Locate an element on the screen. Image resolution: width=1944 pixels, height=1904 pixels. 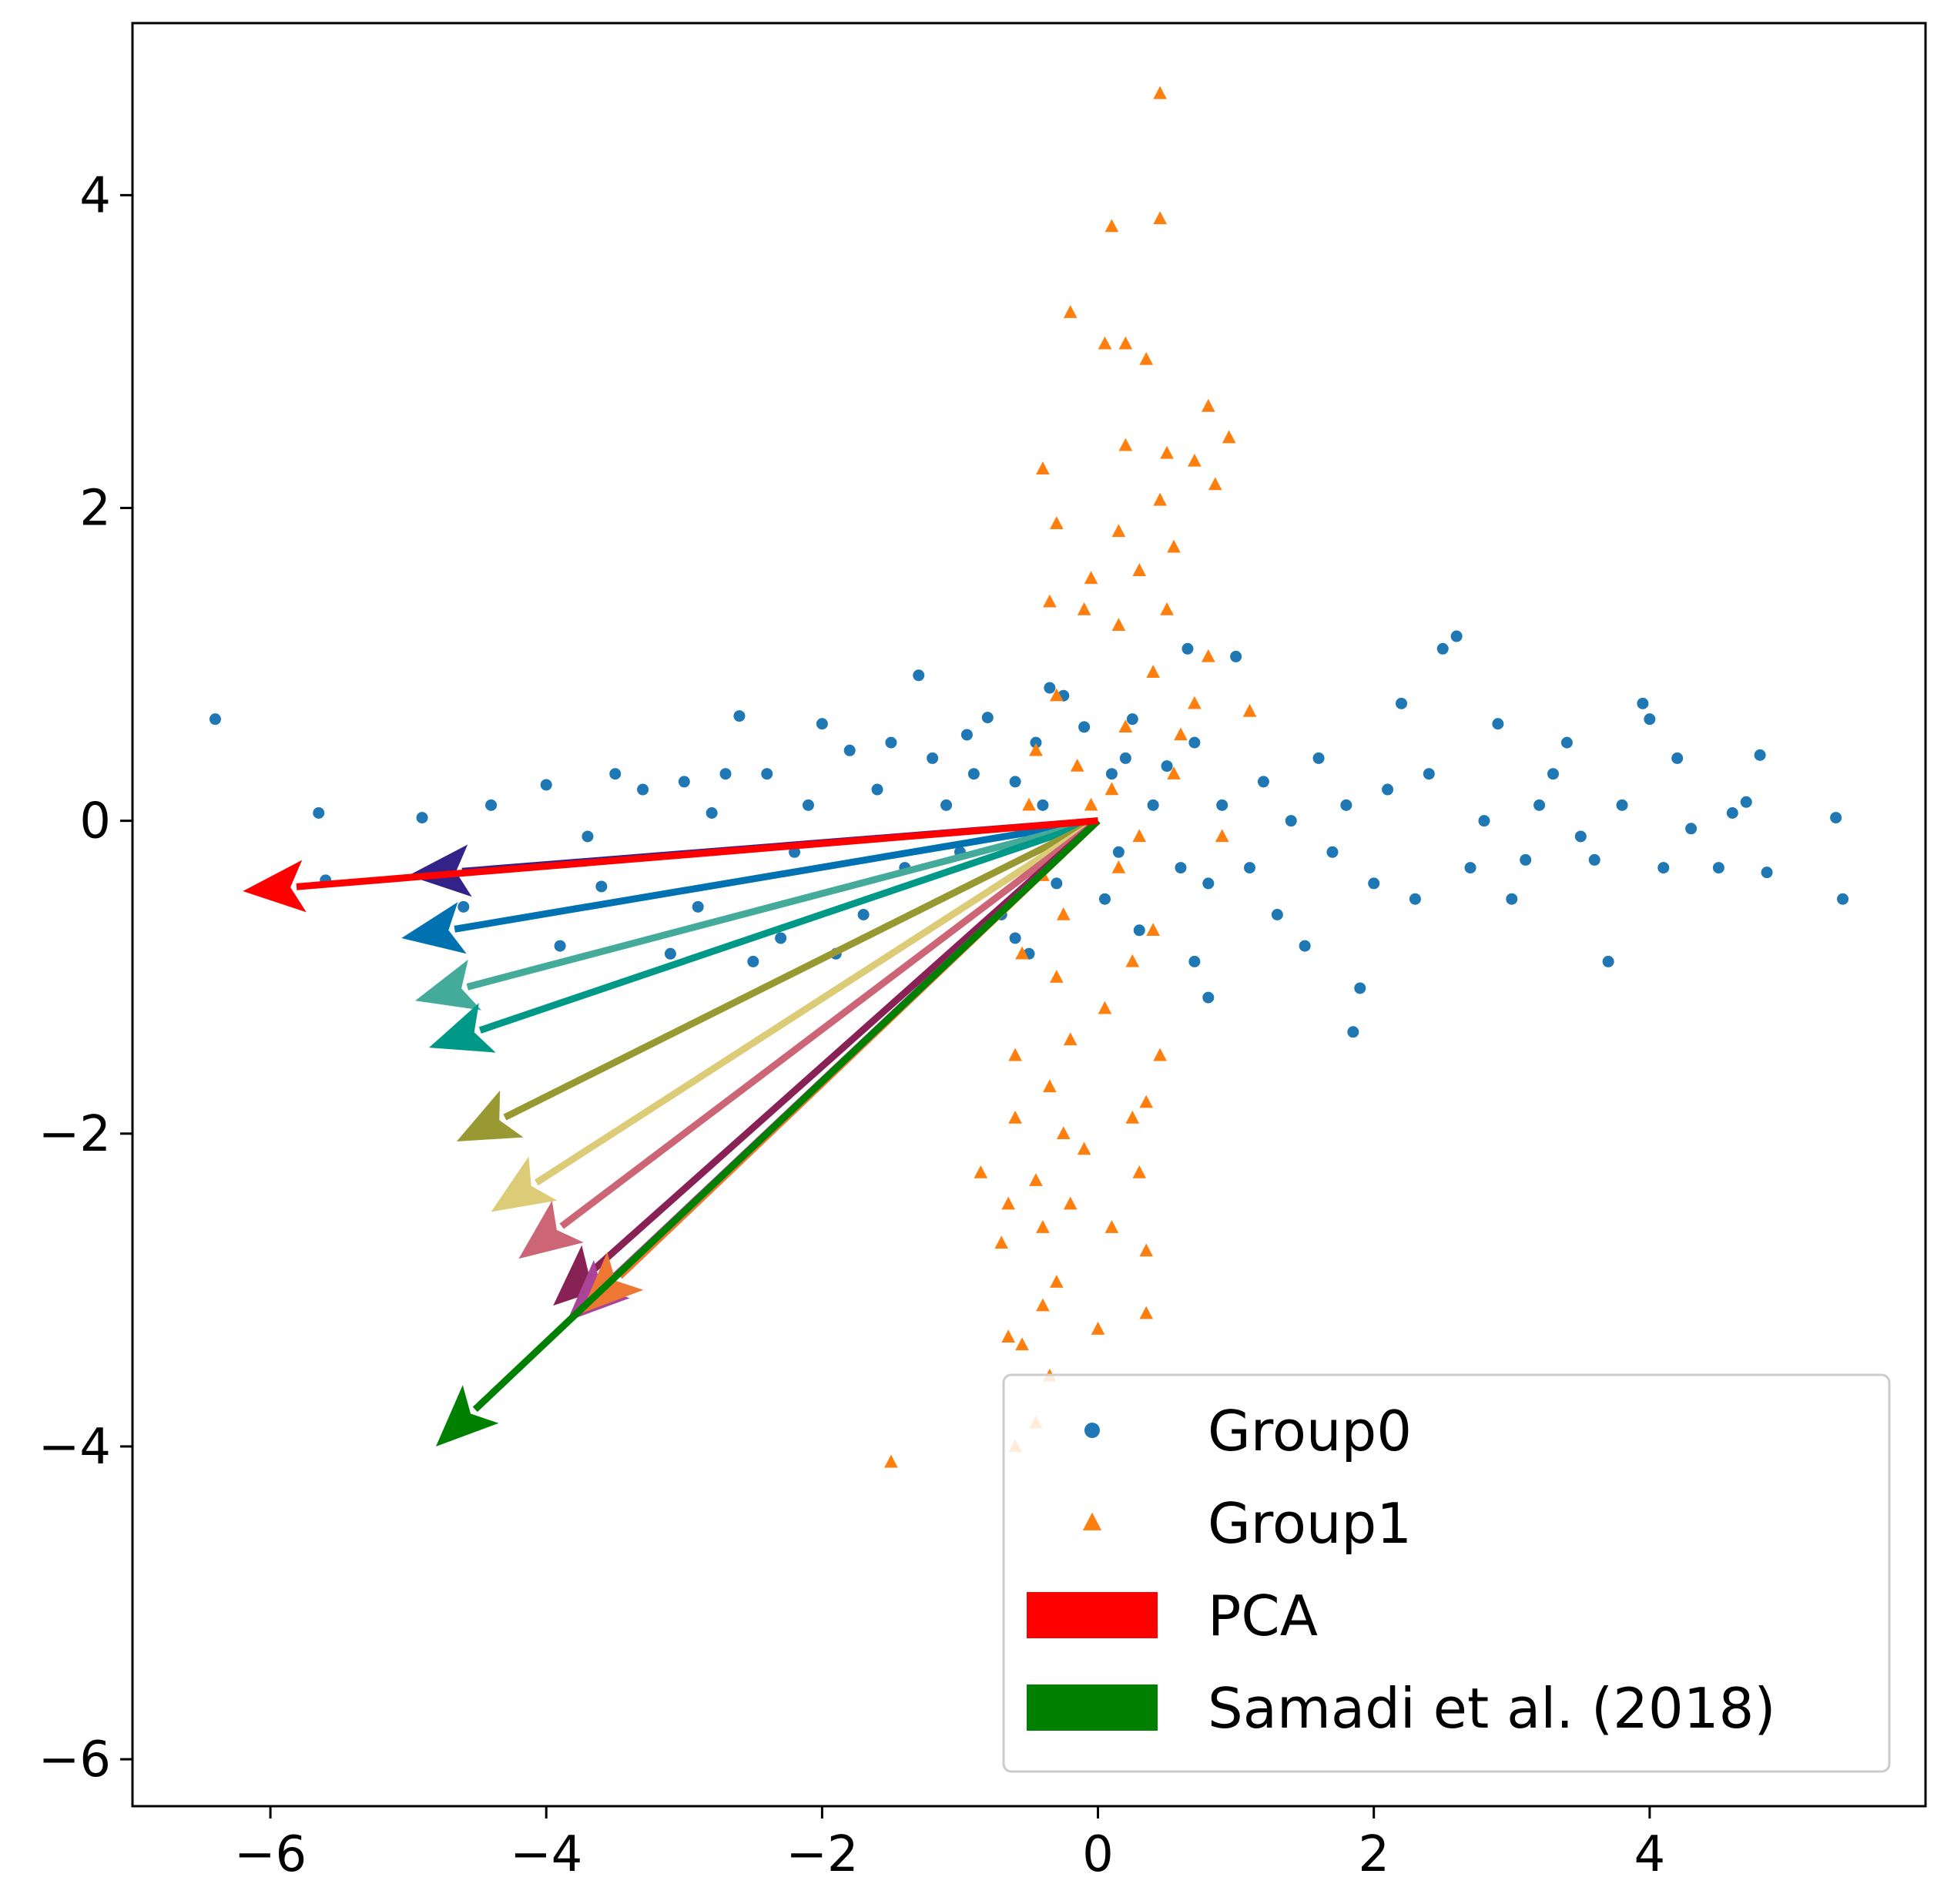
y-tick-label: −4 is located at coordinates (75, 1447).